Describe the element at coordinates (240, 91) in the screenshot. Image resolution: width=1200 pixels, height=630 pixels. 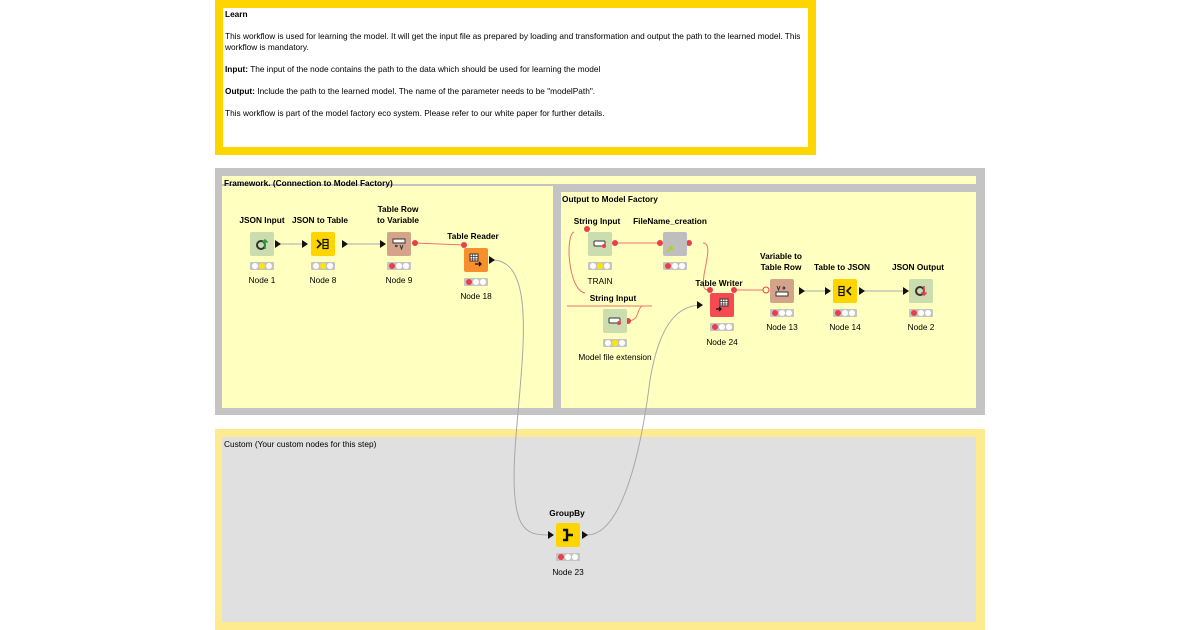
I see `annotation-output-label: Output:` at that location.